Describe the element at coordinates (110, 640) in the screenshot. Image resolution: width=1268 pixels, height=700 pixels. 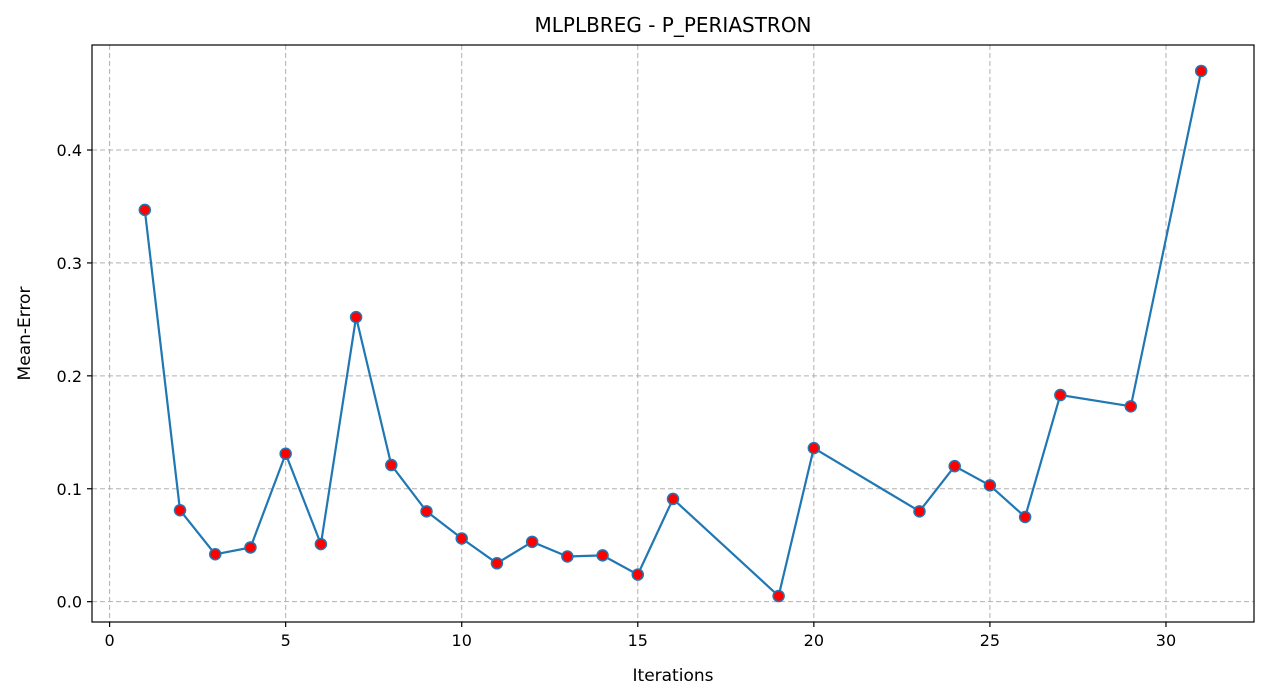
I see `x-tick-label: 0` at that location.